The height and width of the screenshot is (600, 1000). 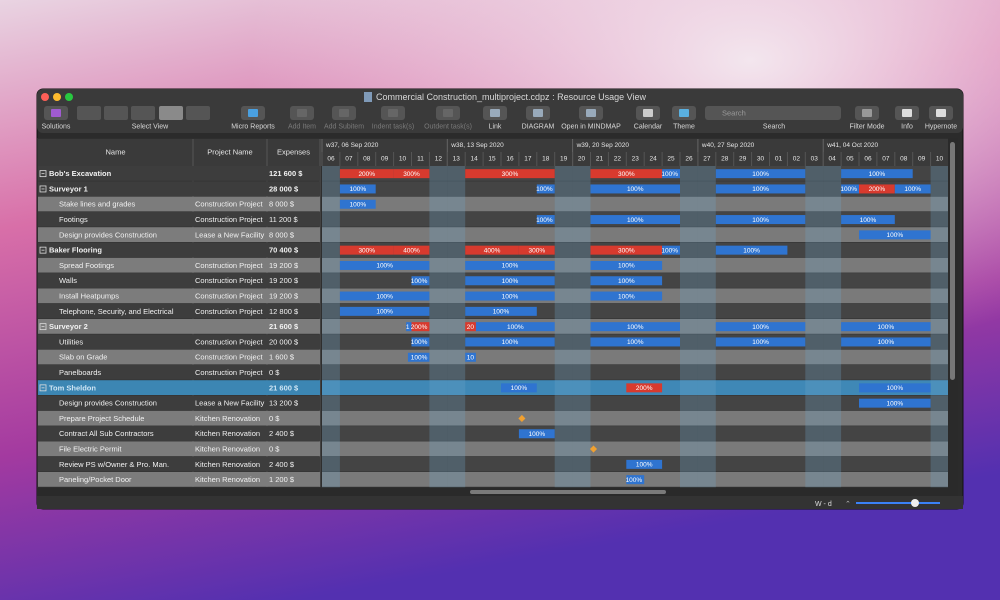 What do you see at coordinates (403, 159) in the screenshot?
I see `day-label: 10` at bounding box center [403, 159].